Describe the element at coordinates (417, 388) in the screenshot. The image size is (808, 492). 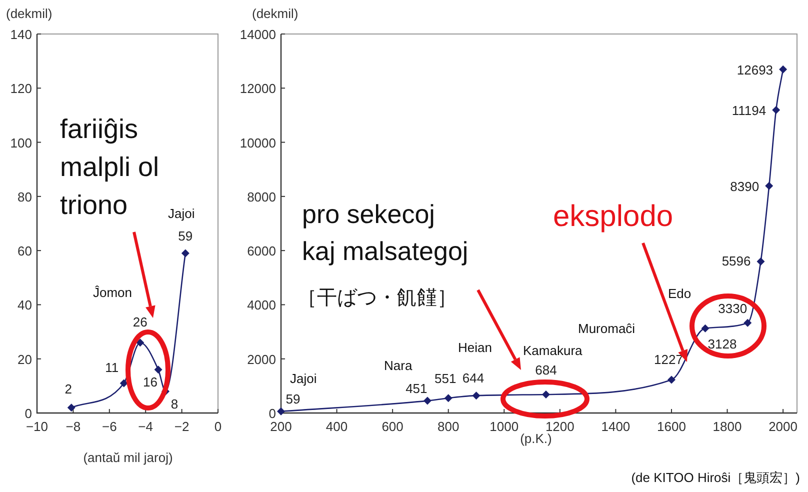
I see `data-label: 451` at that location.